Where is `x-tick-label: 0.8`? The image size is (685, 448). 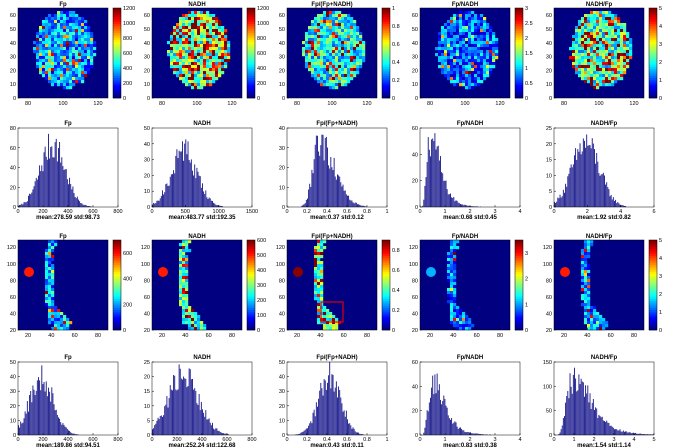
x-tick-label: 0.8 is located at coordinates (367, 440).